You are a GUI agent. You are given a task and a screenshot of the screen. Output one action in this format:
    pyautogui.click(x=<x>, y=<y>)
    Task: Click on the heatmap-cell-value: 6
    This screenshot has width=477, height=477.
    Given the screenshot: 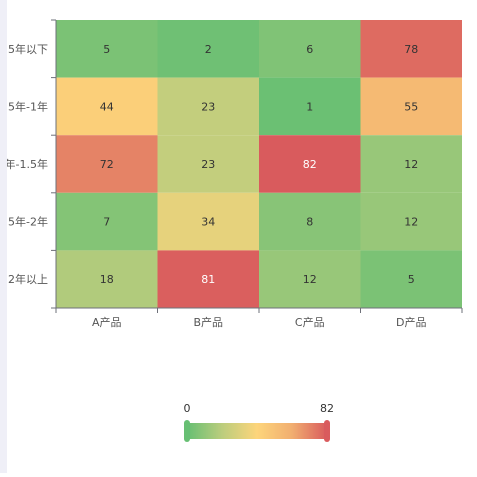 What is the action you would take?
    pyautogui.click(x=309, y=49)
    